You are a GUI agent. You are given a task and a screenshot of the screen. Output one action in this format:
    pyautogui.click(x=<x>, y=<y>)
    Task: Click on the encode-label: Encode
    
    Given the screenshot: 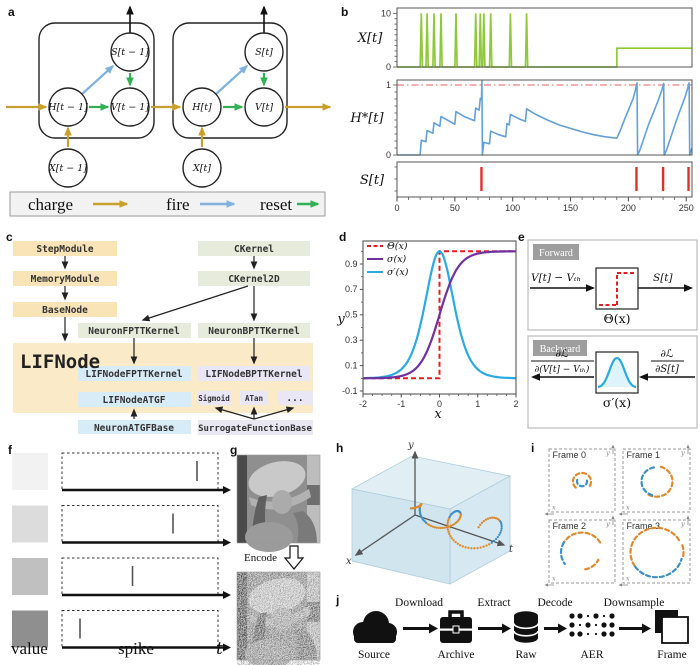 What is the action you would take?
    pyautogui.click(x=260, y=558)
    